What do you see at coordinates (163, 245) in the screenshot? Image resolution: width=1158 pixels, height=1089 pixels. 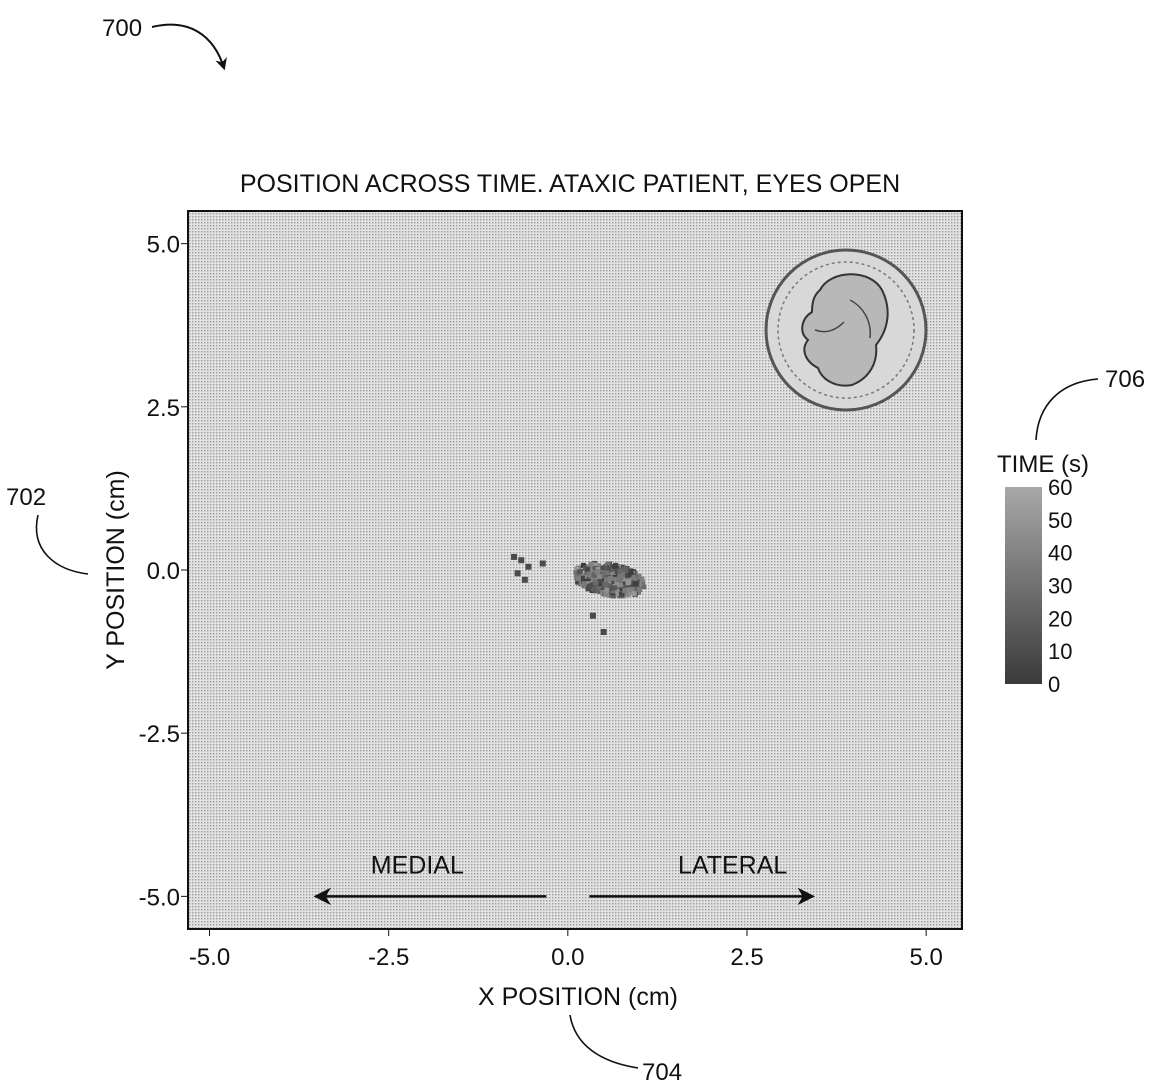 I see `y-tick-label: 5.0` at bounding box center [163, 245].